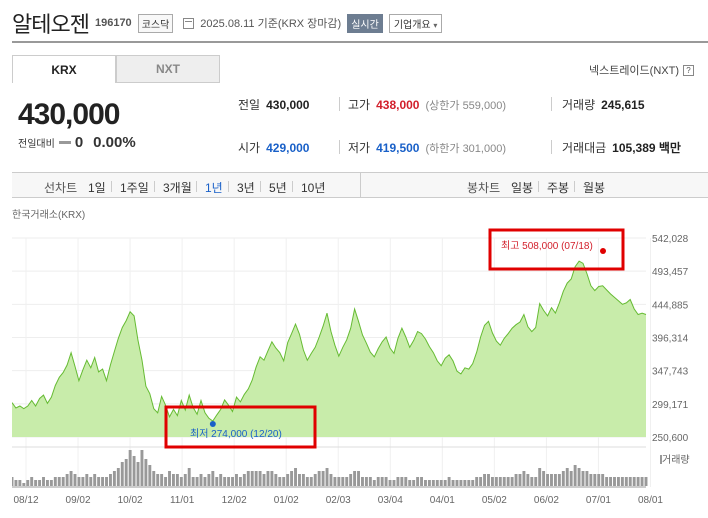 Image resolution: width=708 pixels, height=518 pixels. I want to click on period-10y: 10년, so click(313, 188).